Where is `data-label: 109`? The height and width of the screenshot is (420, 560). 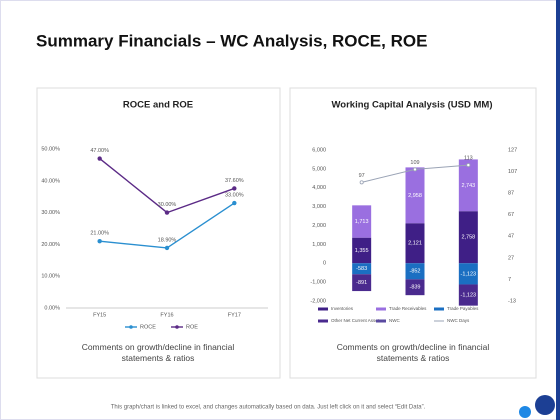 data-label: 109 is located at coordinates (414, 163).